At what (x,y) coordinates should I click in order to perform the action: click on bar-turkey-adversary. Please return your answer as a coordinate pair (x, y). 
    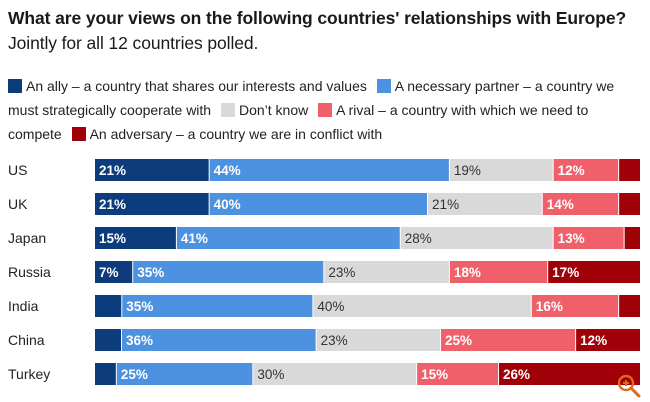
    Looking at the image, I should click on (569, 374).